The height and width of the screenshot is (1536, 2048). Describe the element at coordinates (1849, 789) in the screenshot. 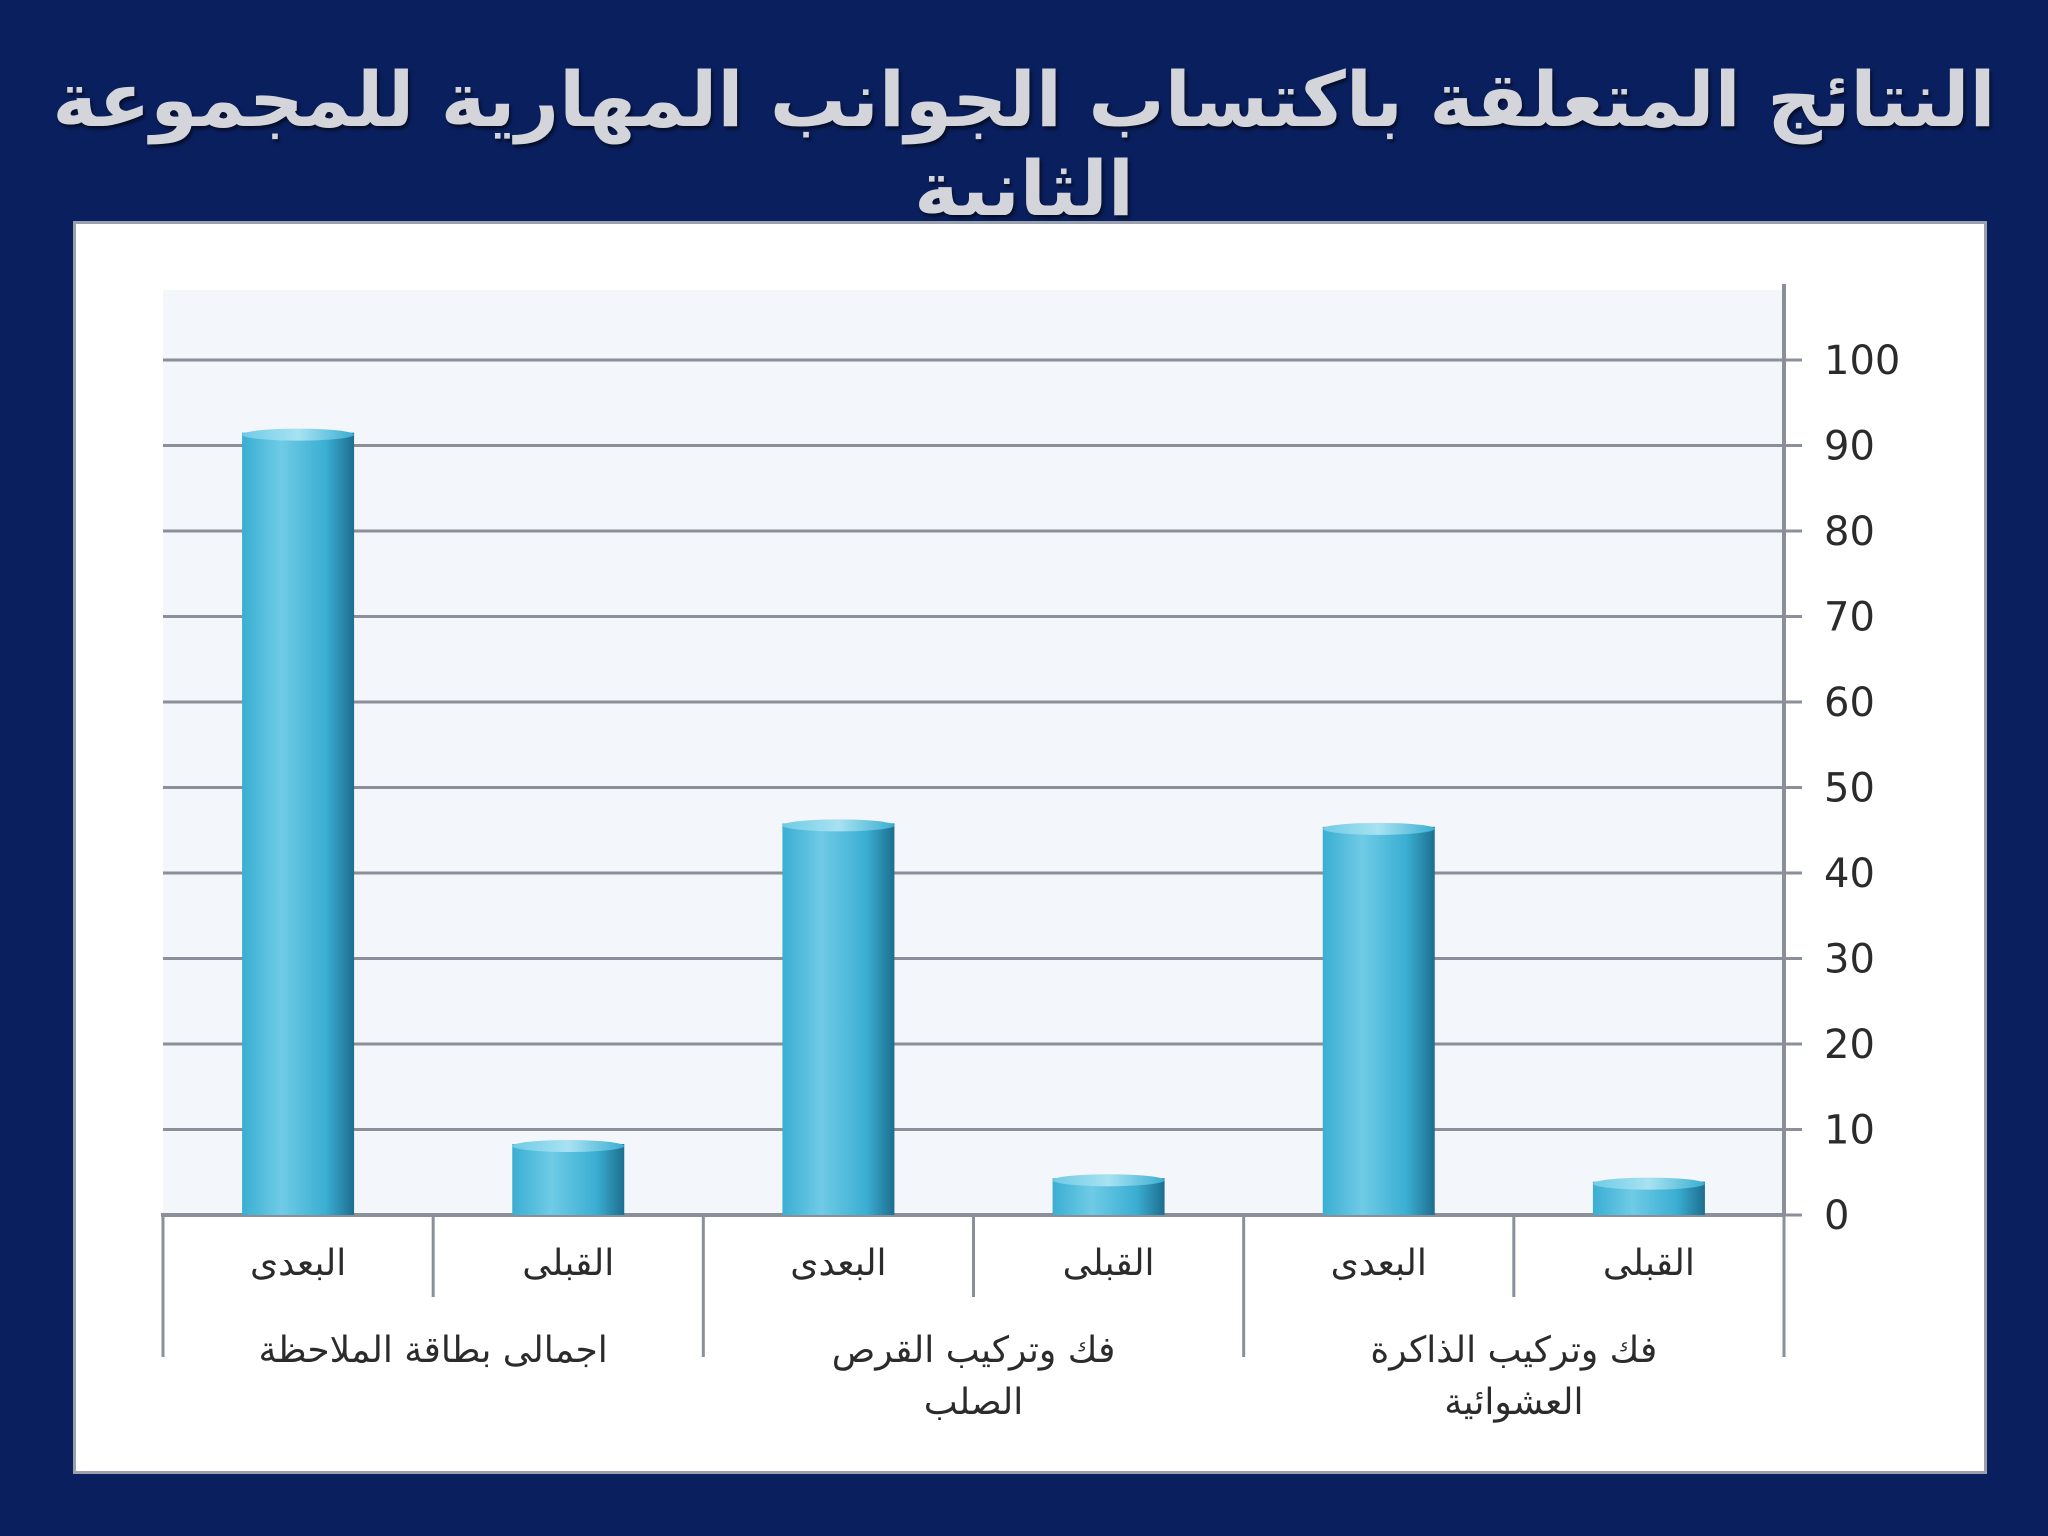

I see `y-tick-label: 50` at that location.